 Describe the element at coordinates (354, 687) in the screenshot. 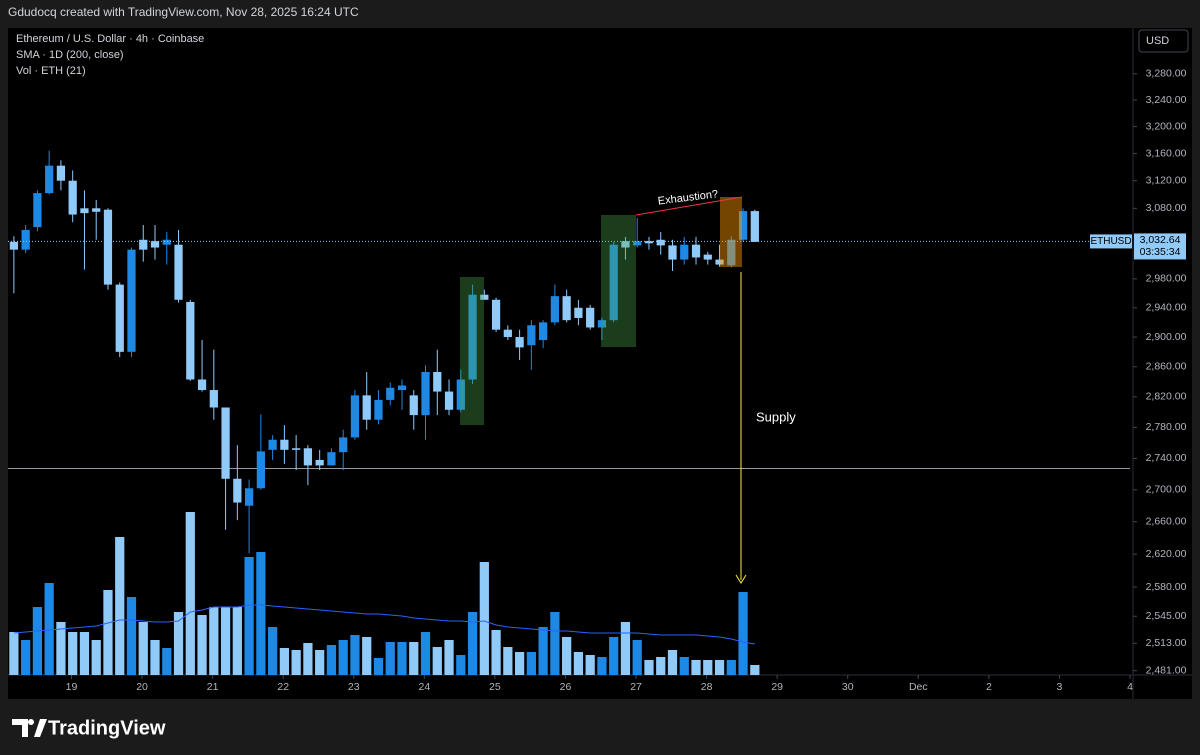

I see `x-tick-label: 23` at that location.